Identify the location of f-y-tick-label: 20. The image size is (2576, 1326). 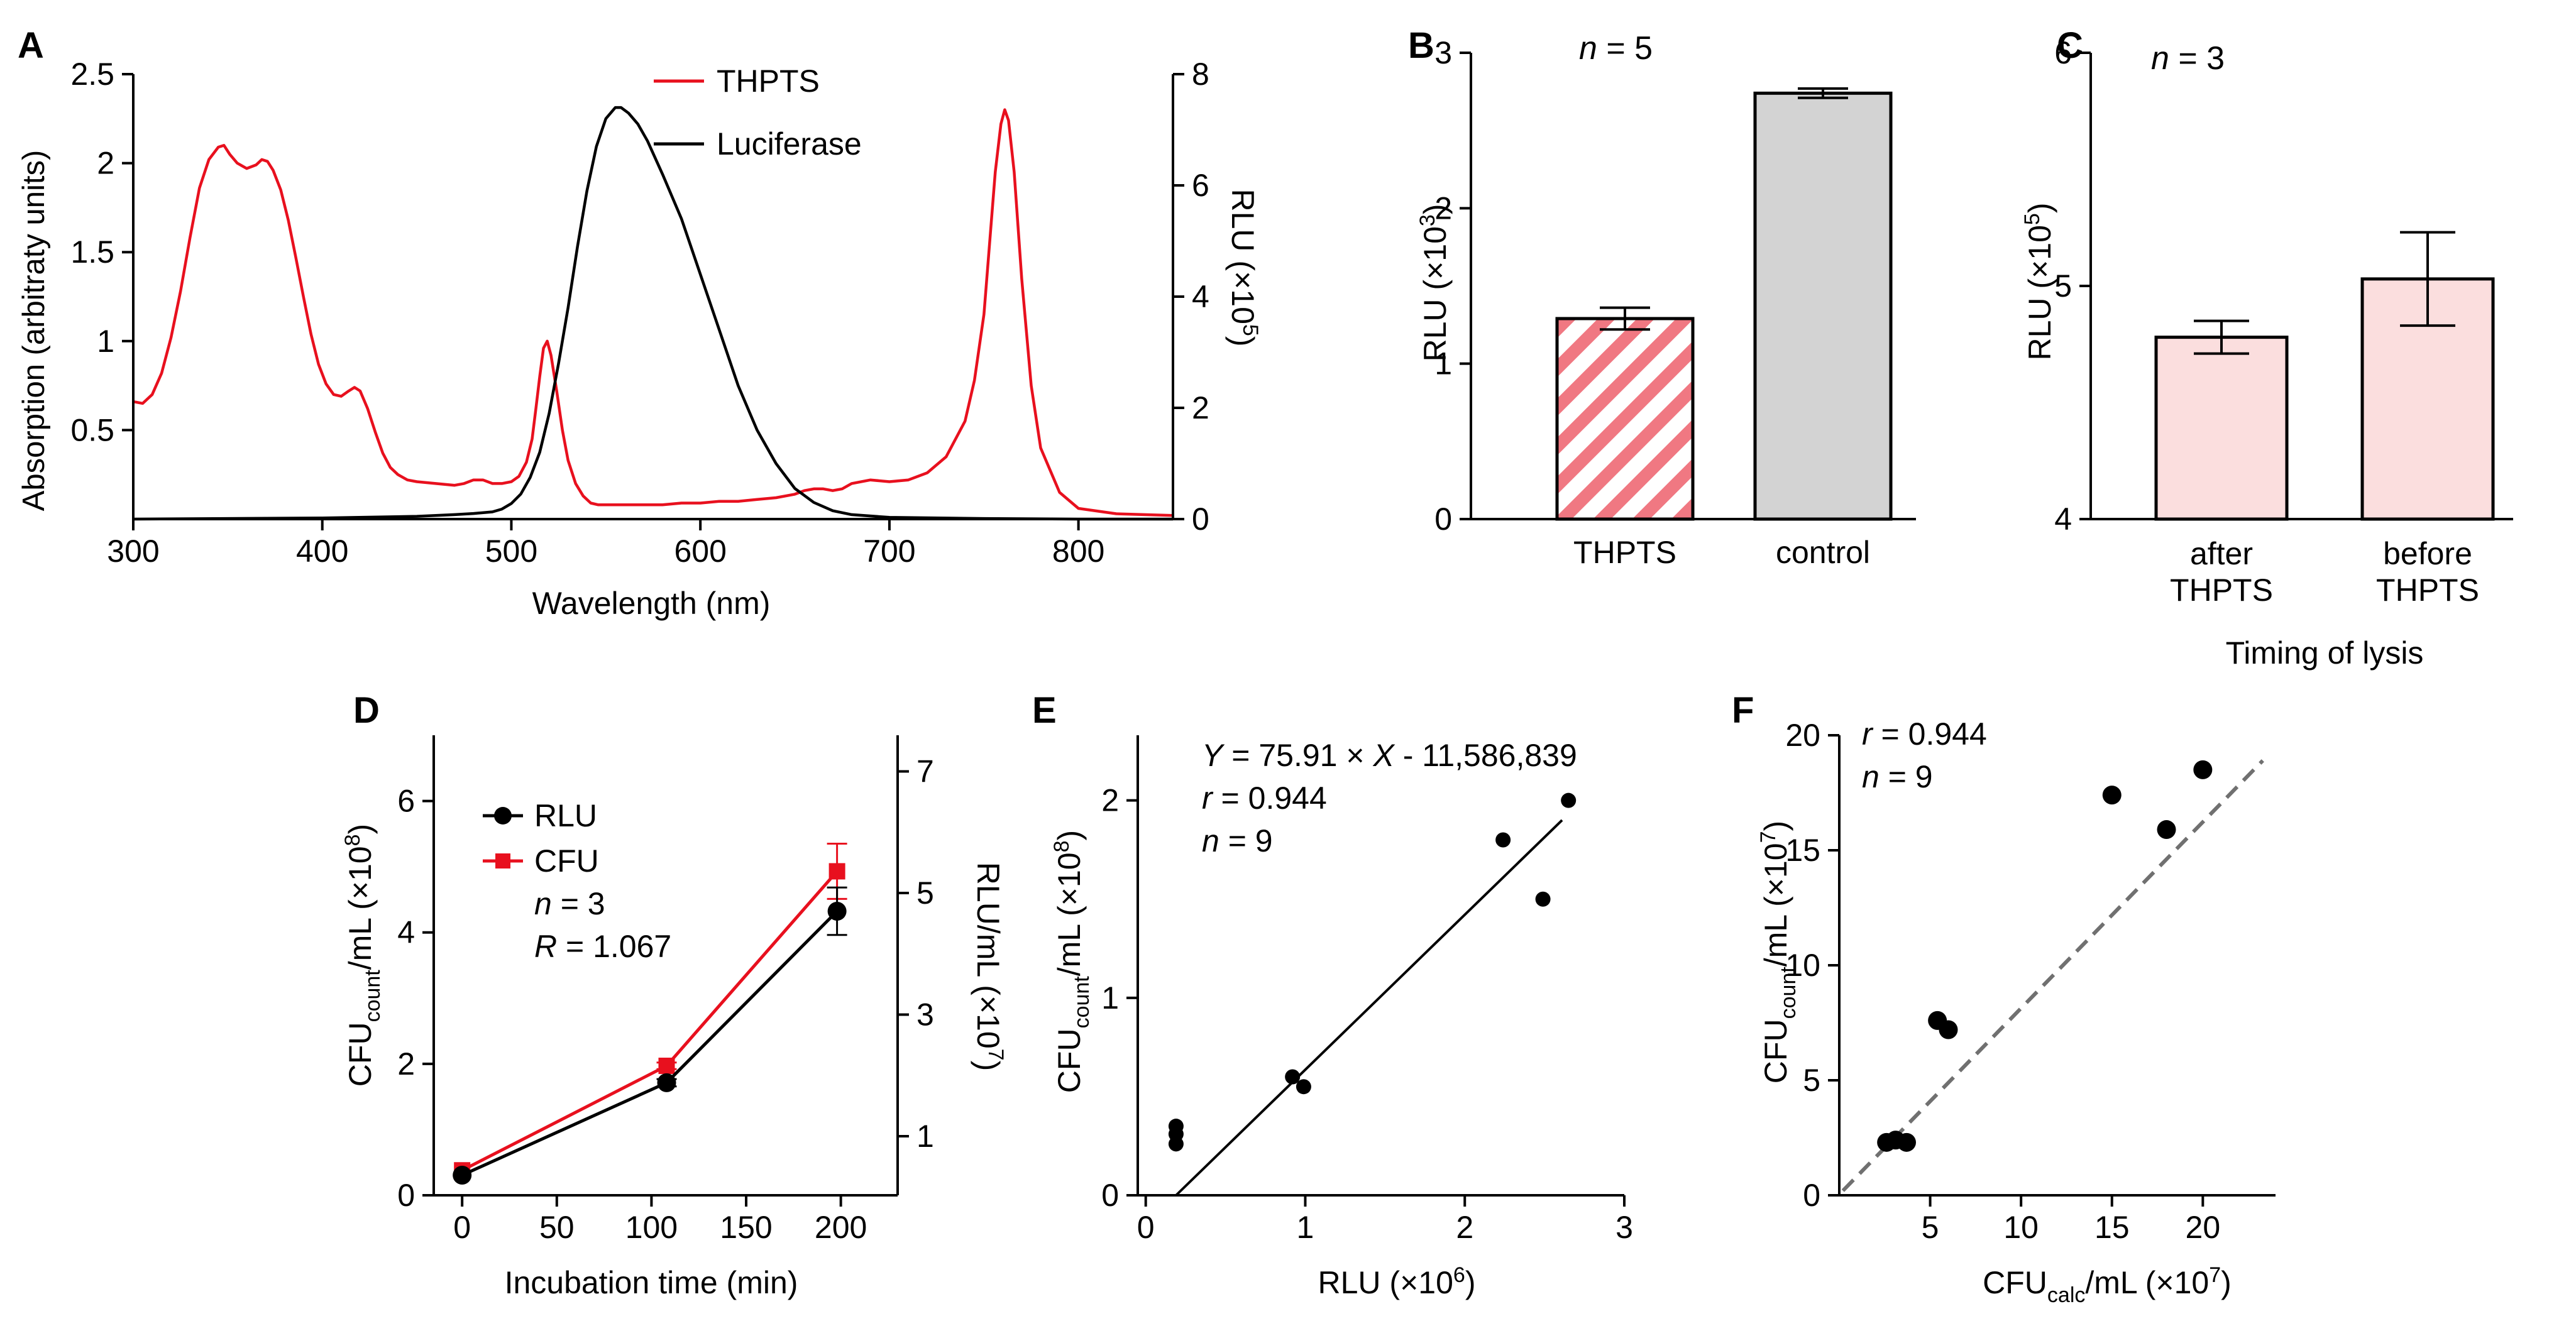
(1803, 735).